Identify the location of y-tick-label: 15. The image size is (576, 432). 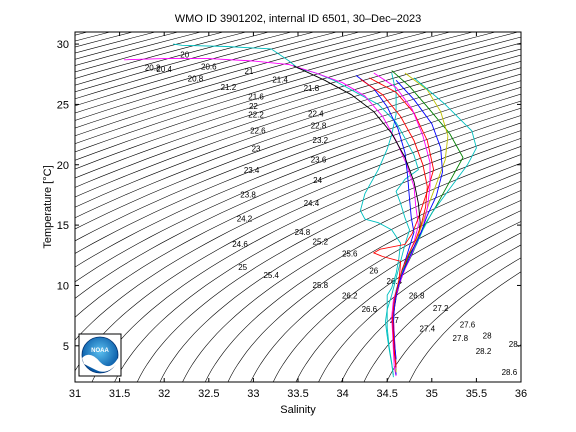
(63, 226).